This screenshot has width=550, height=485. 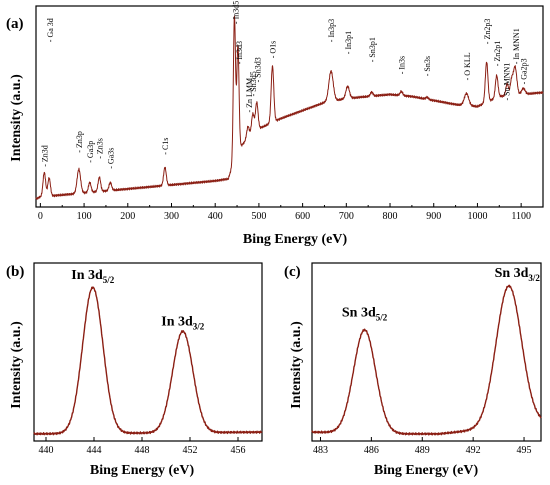 I want to click on panel-a-peak-label: - In3s, so click(x=401, y=65).